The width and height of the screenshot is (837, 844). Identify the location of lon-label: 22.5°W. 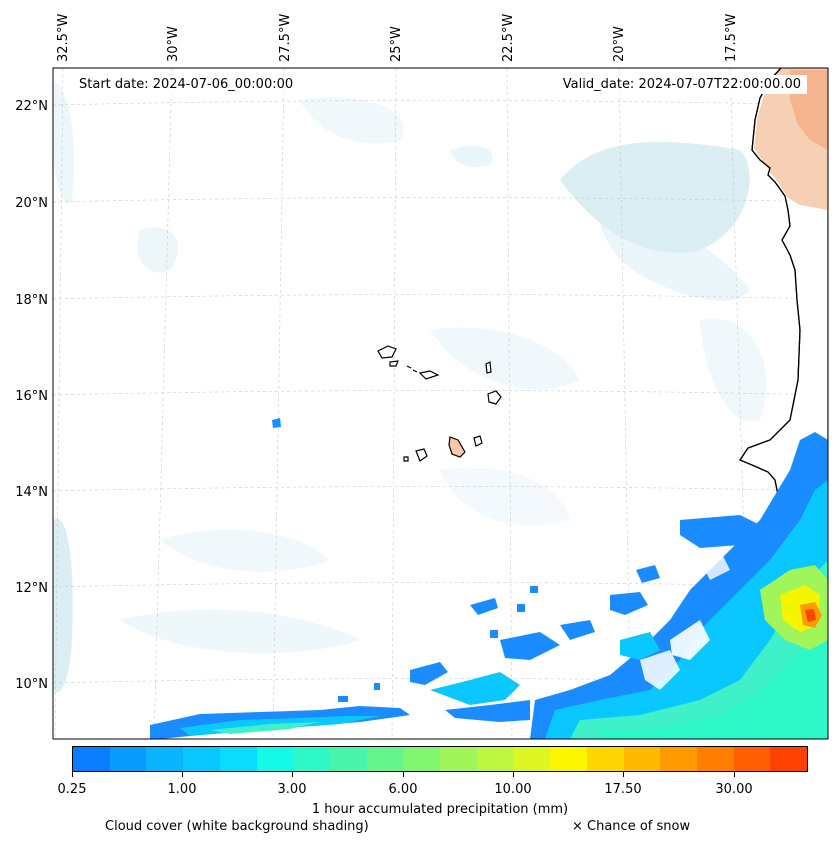
(508, 38).